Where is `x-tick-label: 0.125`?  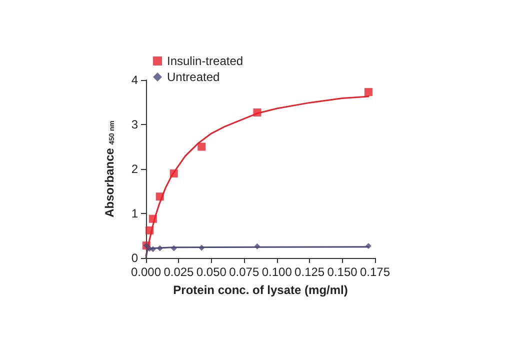 x-tick-label: 0.125 is located at coordinates (309, 272).